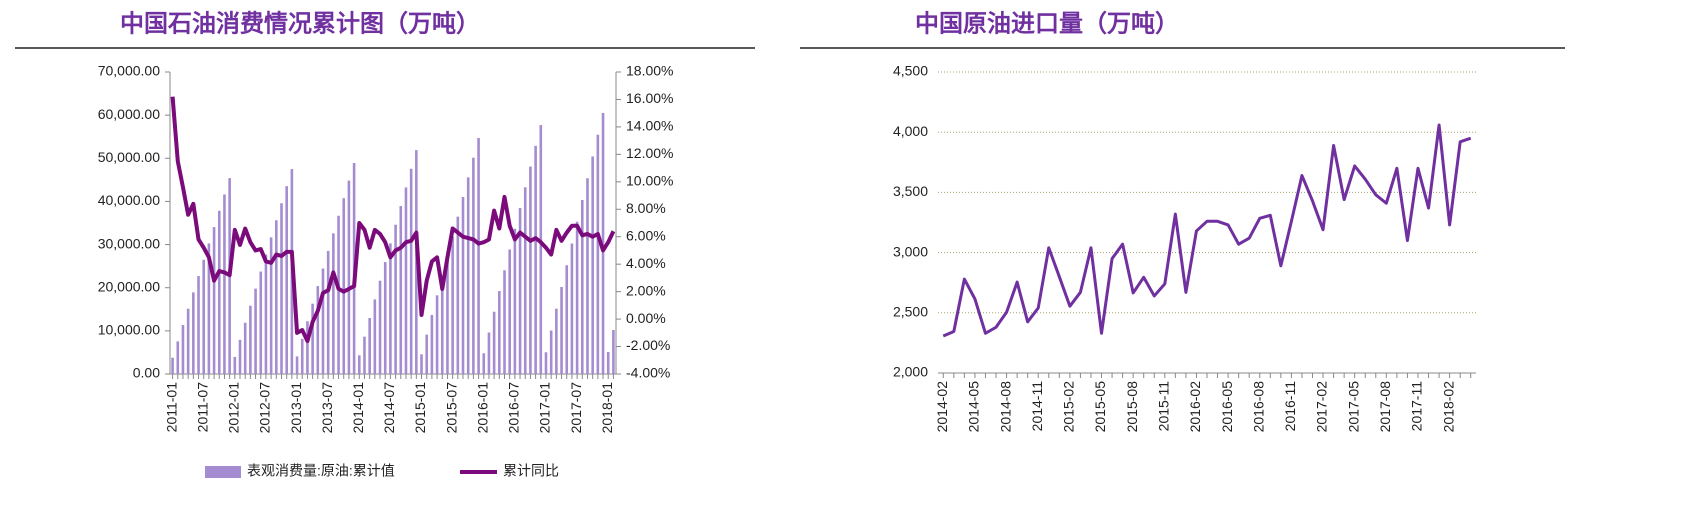 Image resolution: width=1682 pixels, height=526 pixels. Describe the element at coordinates (646, 208) in the screenshot. I see `y-tick-label: 8.00%` at that location.